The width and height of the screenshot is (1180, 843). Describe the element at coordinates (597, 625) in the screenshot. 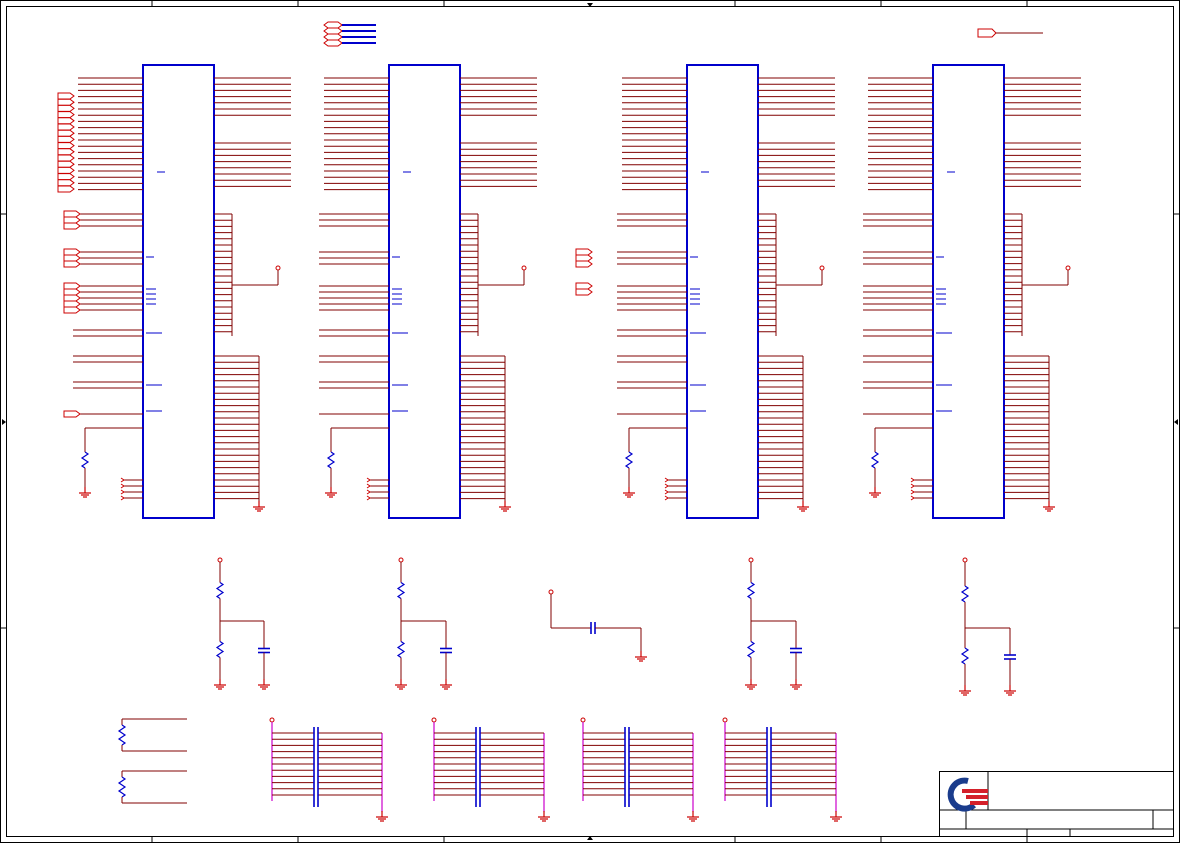

I see `coupling-capacitor` at that location.